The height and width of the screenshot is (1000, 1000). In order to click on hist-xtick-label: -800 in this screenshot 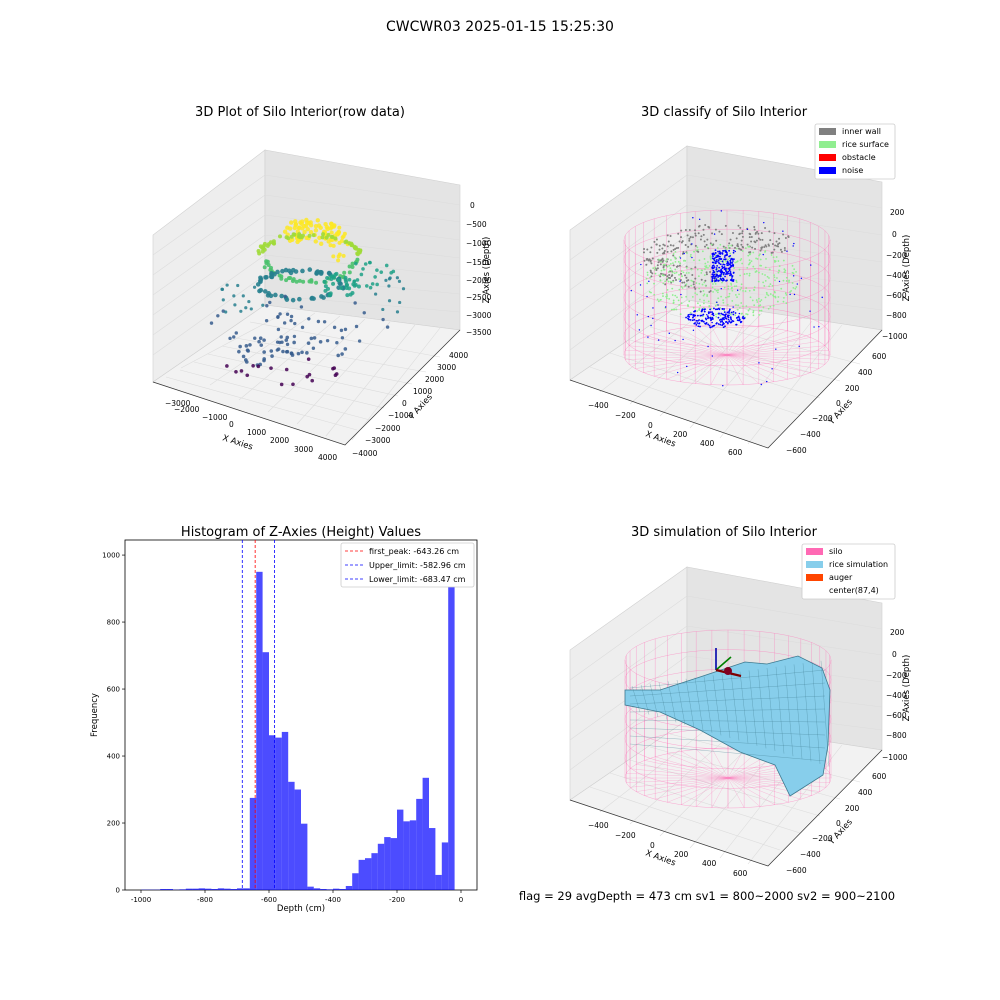, I will do `click(205, 900)`.